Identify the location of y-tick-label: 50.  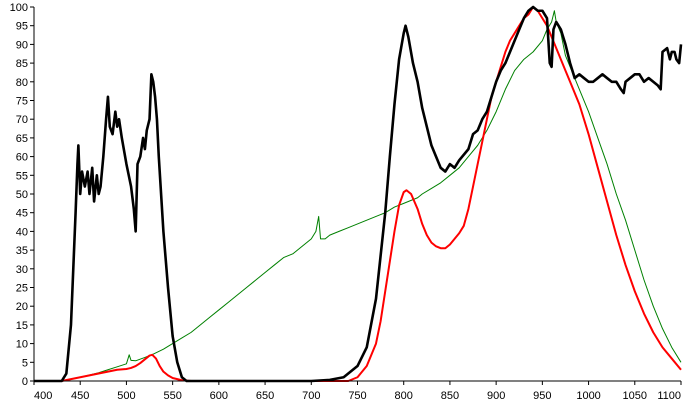
(22, 195).